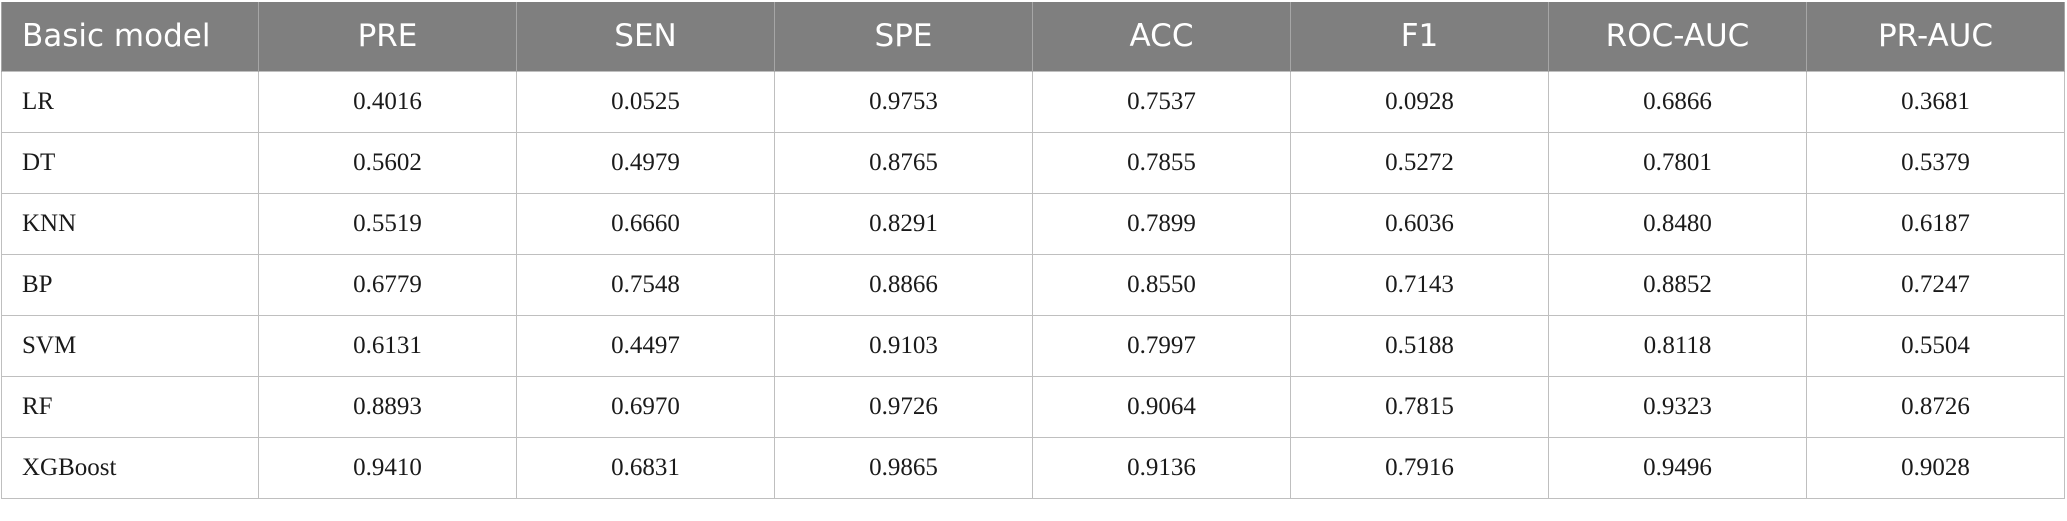  Describe the element at coordinates (1677, 345) in the screenshot. I see `roc-auc-cell: 0.8118` at that location.